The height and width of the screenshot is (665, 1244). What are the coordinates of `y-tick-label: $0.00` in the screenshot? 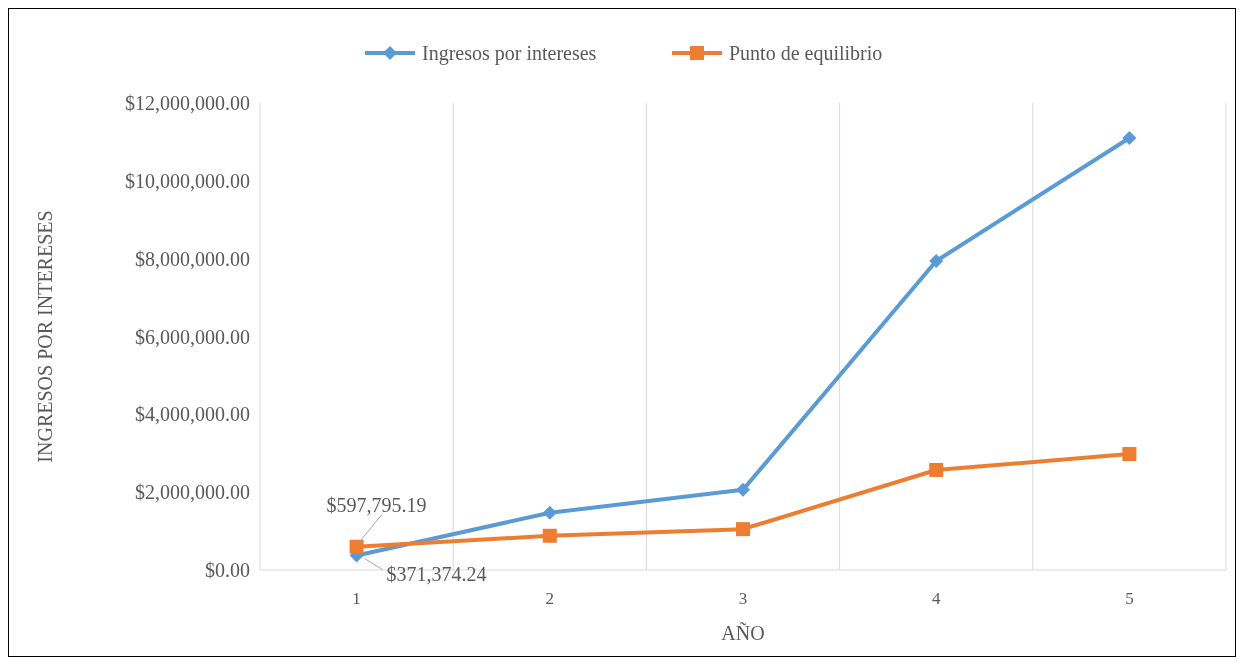 It's located at (227, 570).